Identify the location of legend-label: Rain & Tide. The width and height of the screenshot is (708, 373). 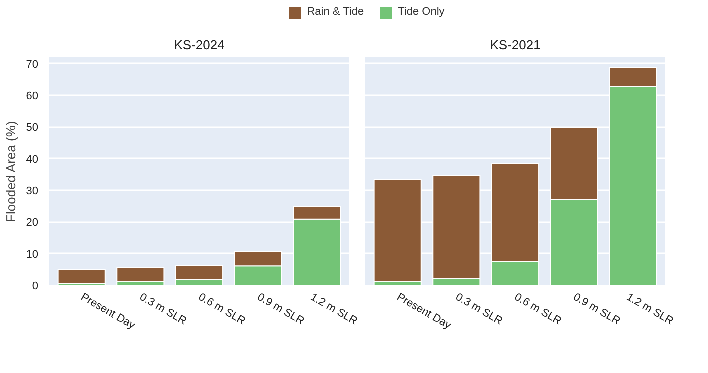
(335, 12).